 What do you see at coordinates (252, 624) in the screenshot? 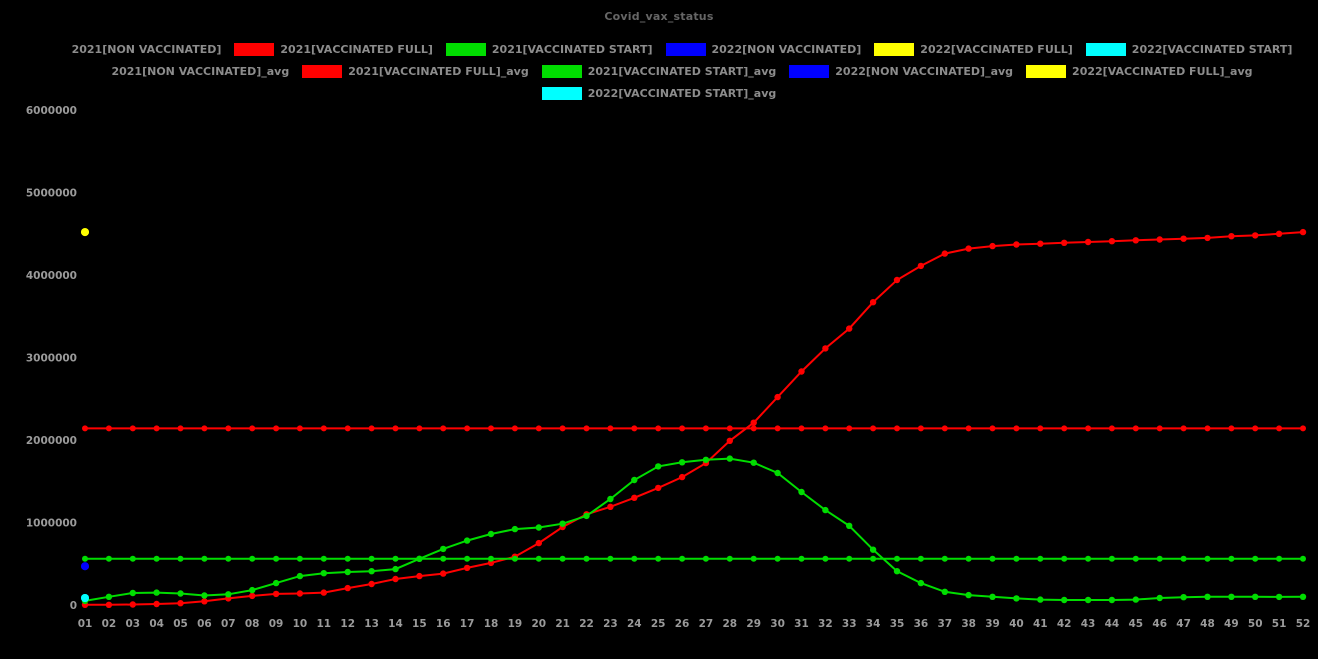
I see `x-tick-label: 08` at bounding box center [252, 624].